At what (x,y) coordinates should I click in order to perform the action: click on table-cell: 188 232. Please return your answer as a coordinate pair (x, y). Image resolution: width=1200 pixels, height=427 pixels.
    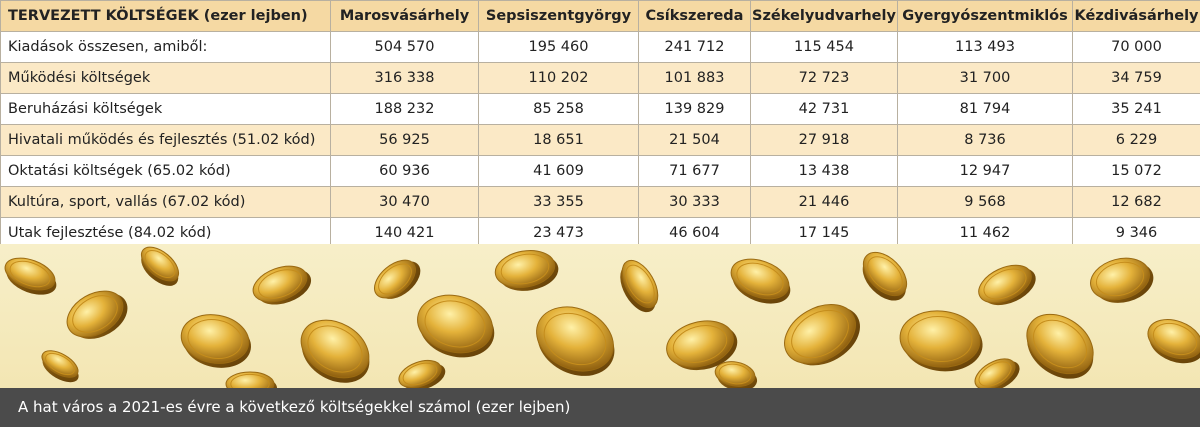
    Looking at the image, I should click on (404, 109).